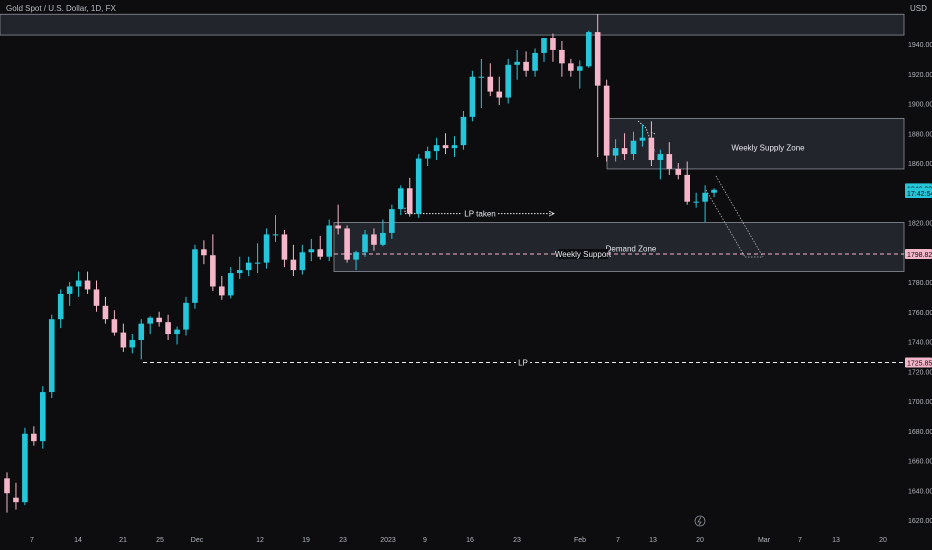 The image size is (932, 550). I want to click on price-label-bg, so click(918, 193).